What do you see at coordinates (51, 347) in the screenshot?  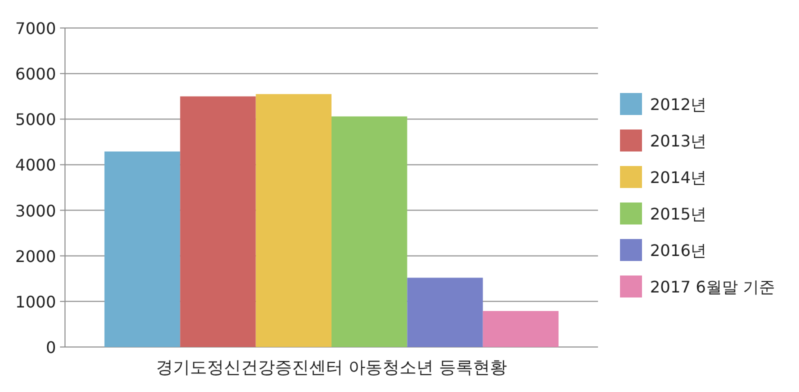 I see `y-tick-label: 0` at bounding box center [51, 347].